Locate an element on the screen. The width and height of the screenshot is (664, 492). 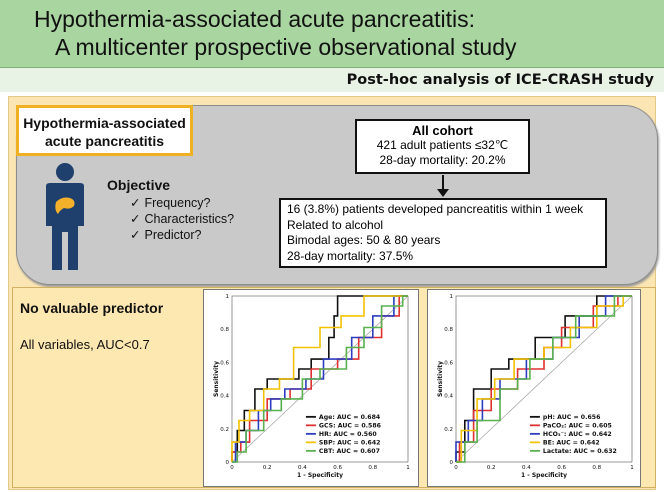
objective-item: ✓ Characteristics? is located at coordinates (182, 219).